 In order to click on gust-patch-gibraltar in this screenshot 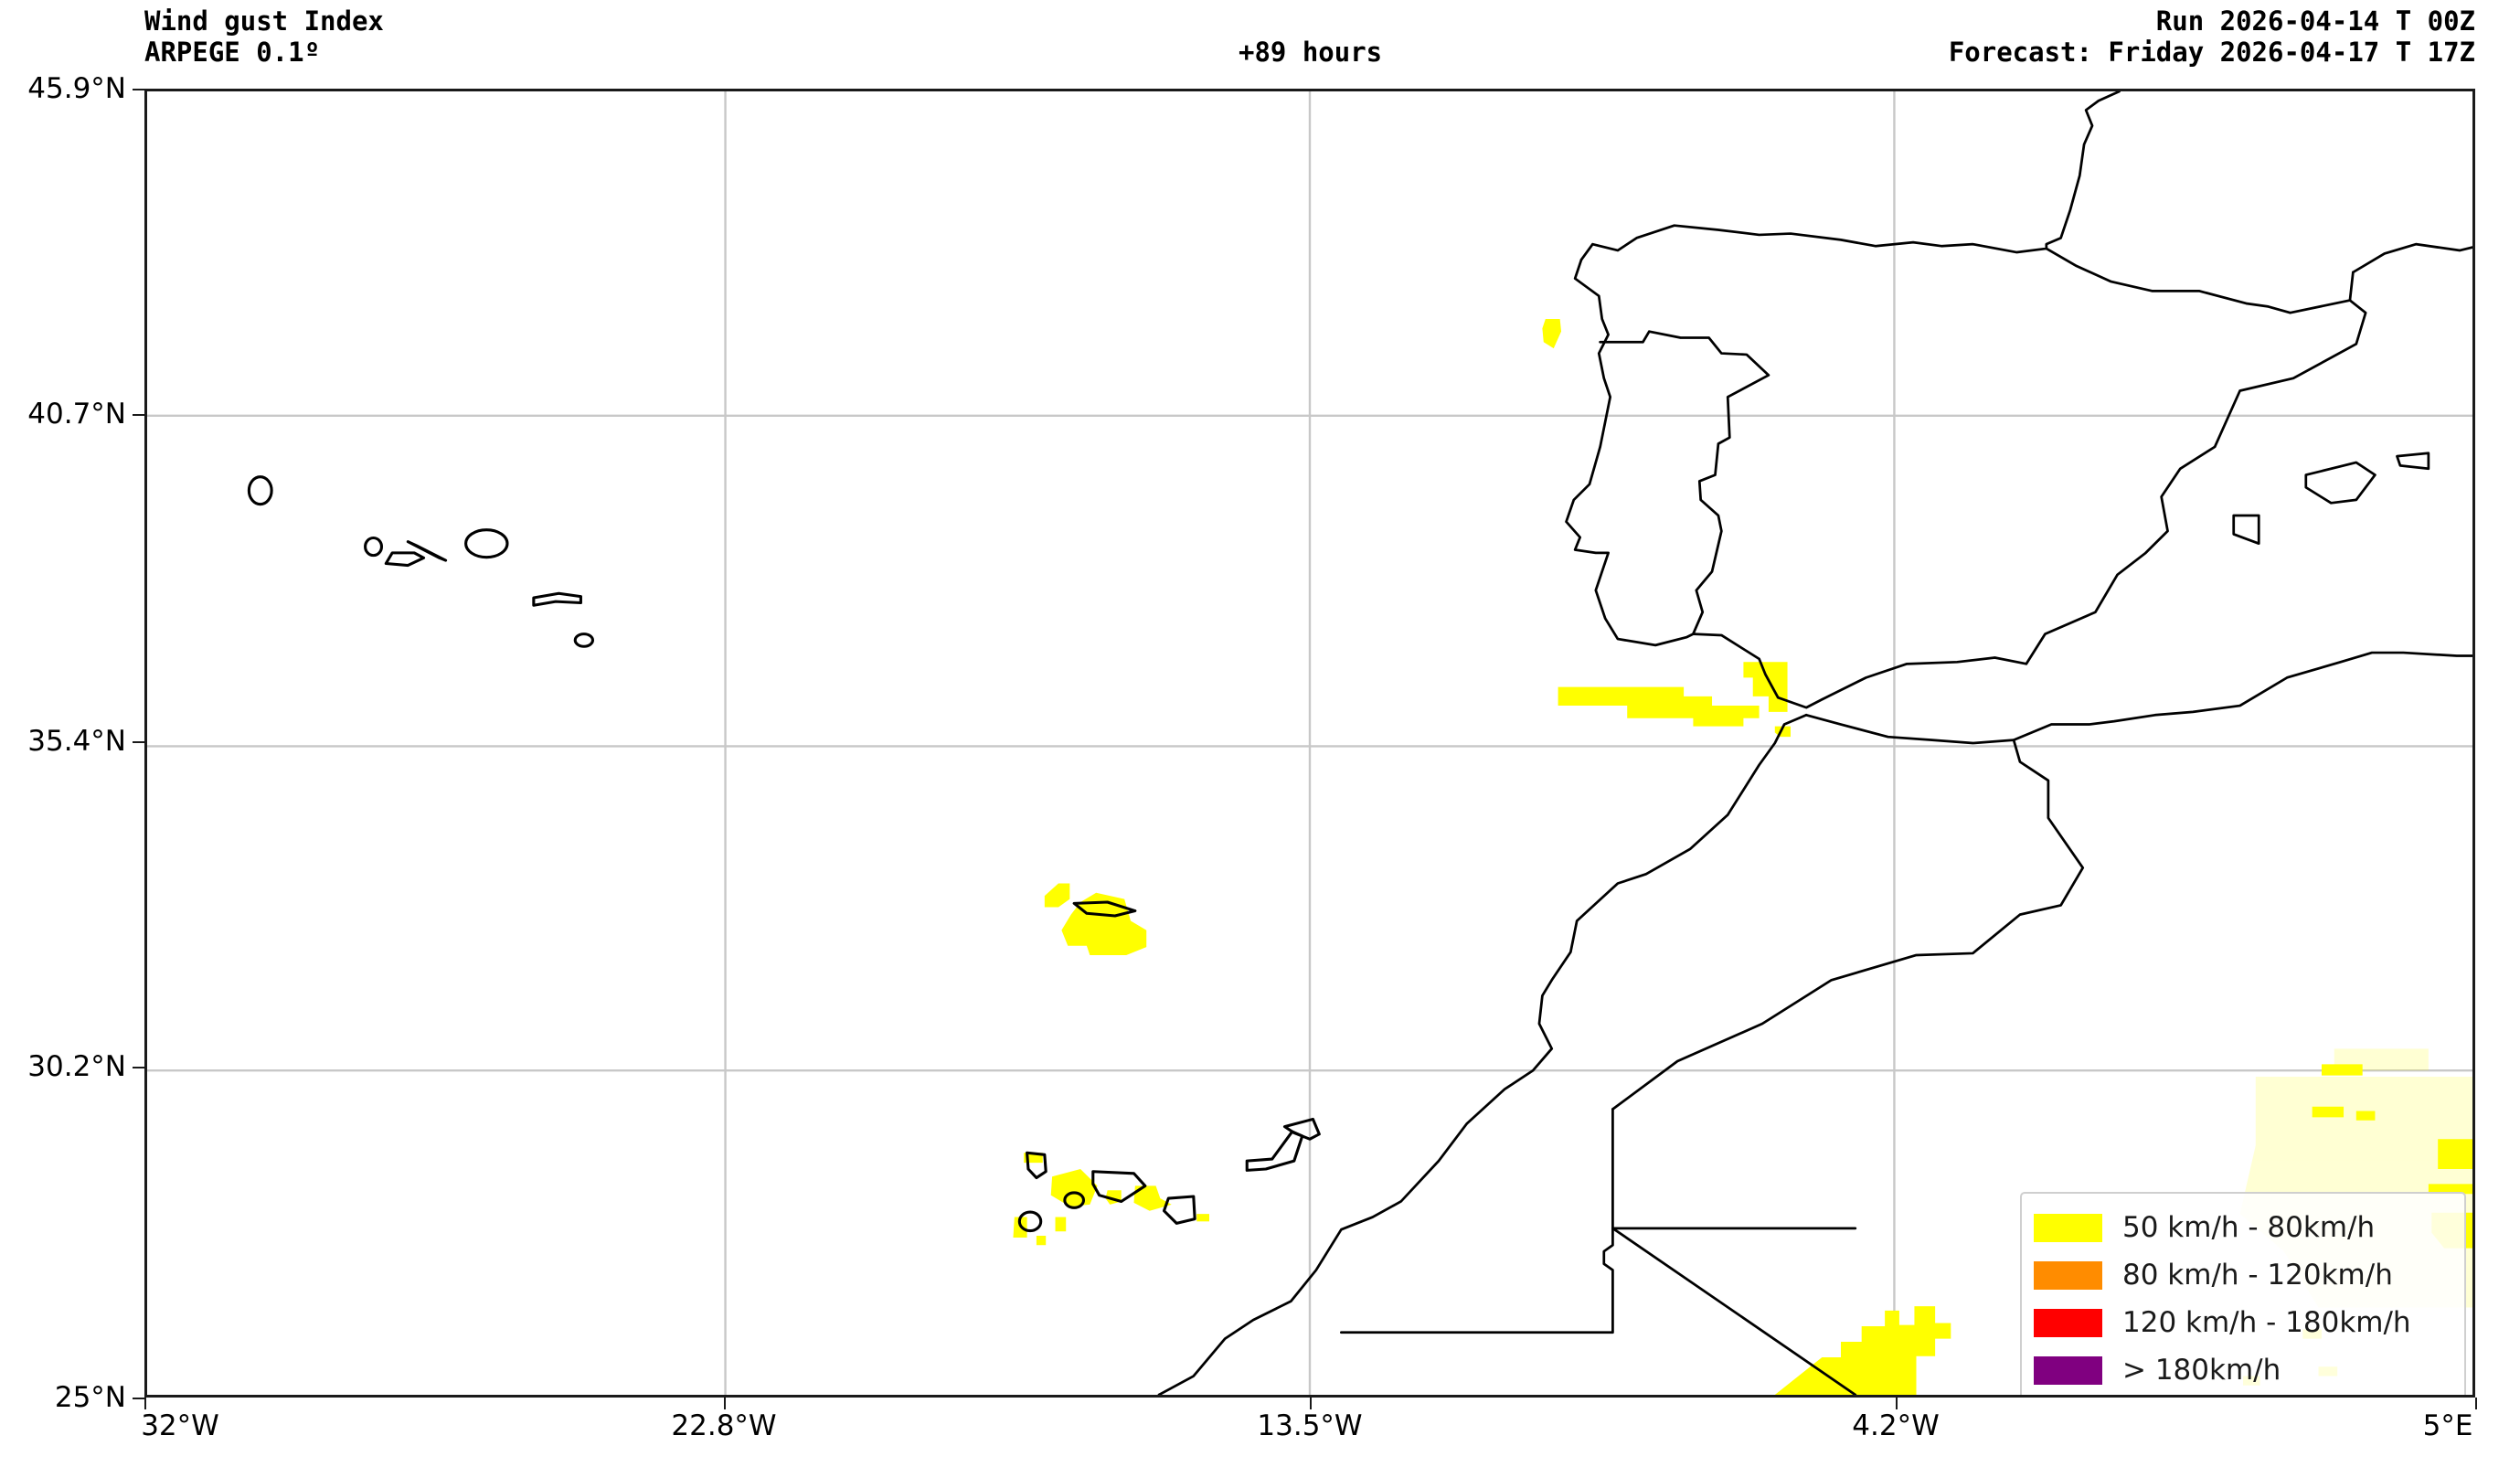, I will do `click(1765, 687)`.